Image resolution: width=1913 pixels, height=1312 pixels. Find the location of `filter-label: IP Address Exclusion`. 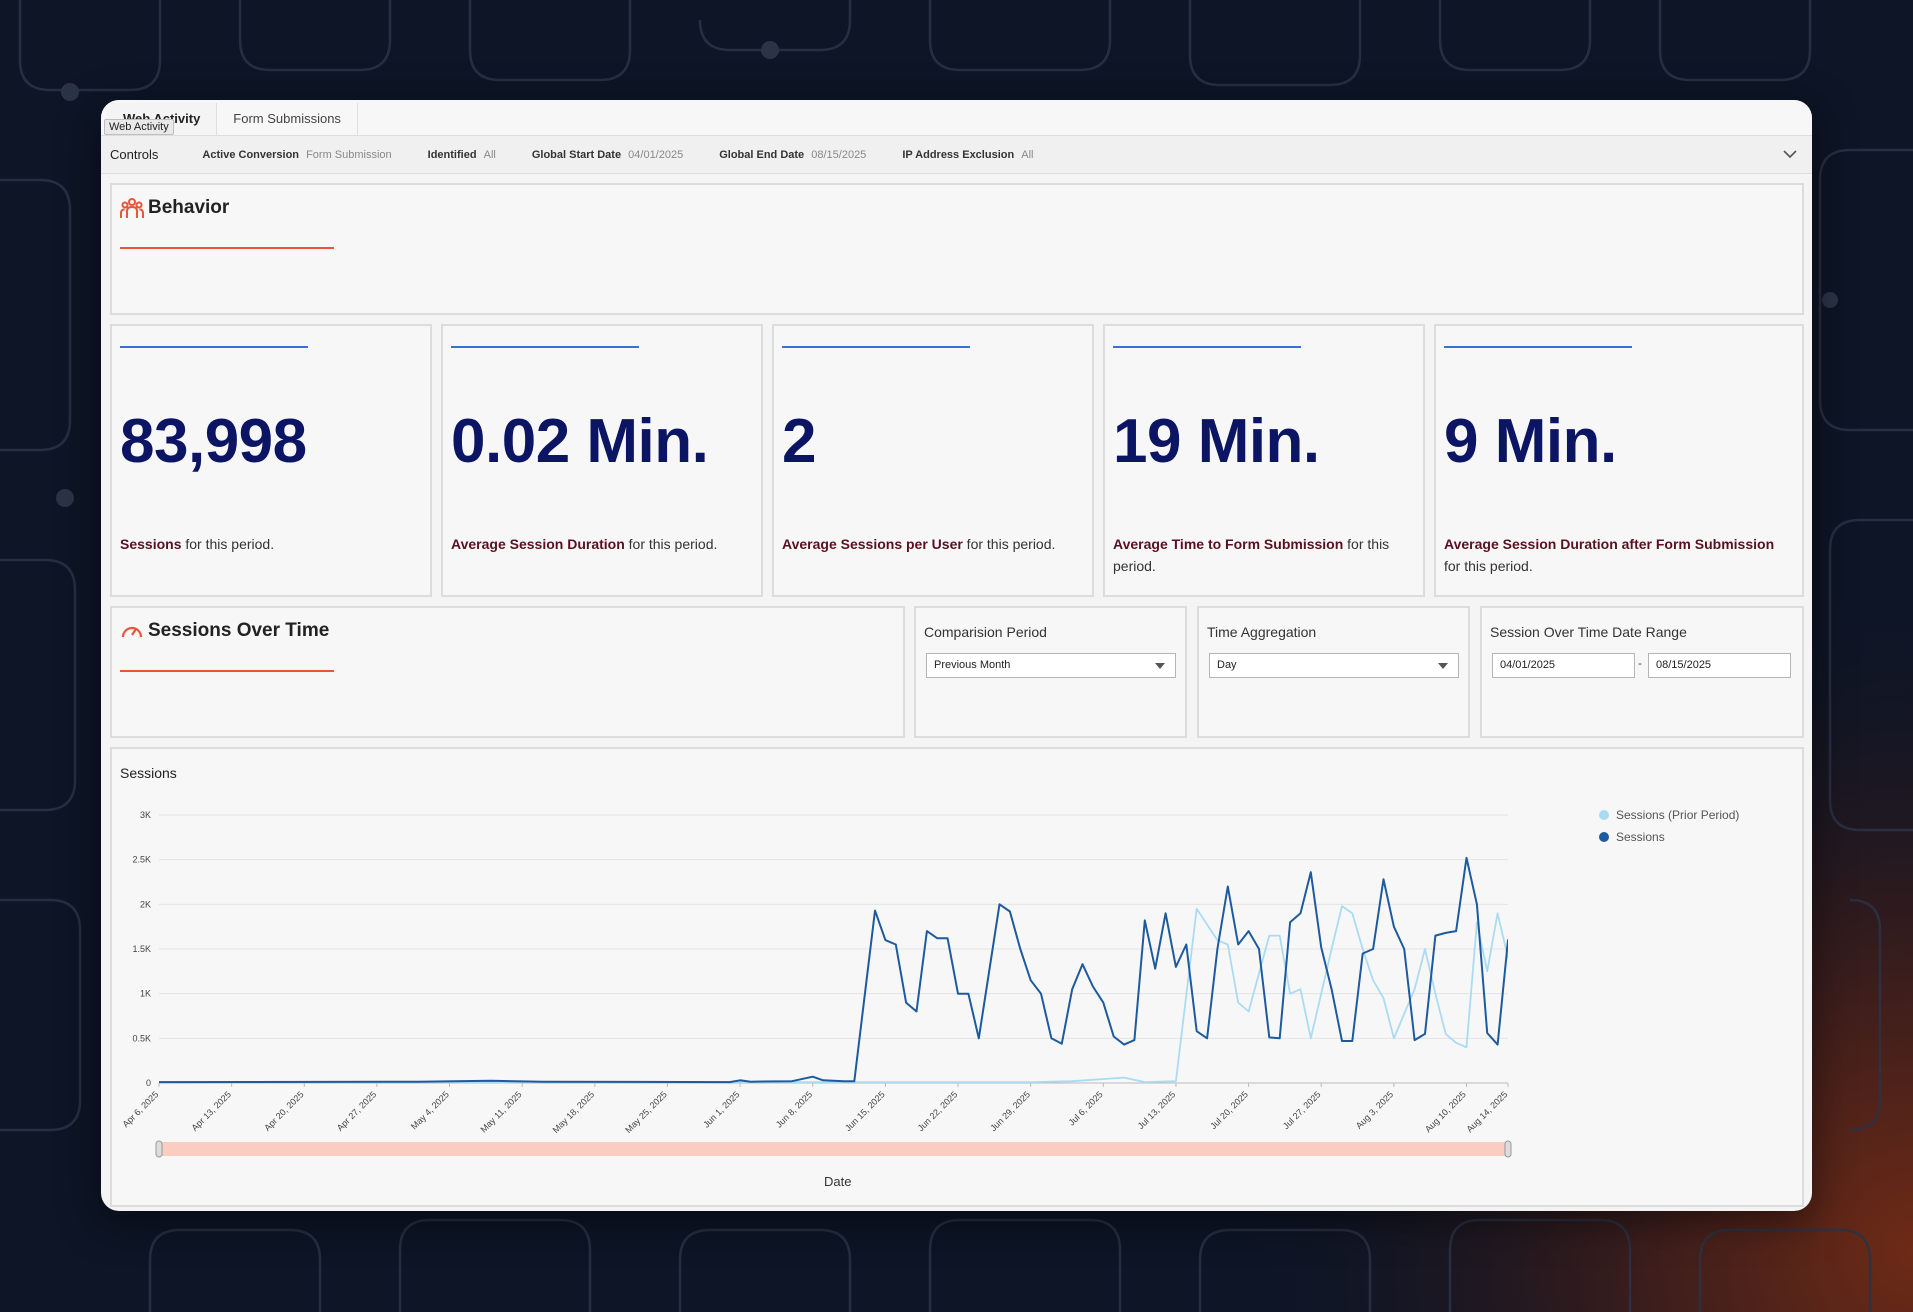

filter-label: IP Address Exclusion is located at coordinates (958, 154).